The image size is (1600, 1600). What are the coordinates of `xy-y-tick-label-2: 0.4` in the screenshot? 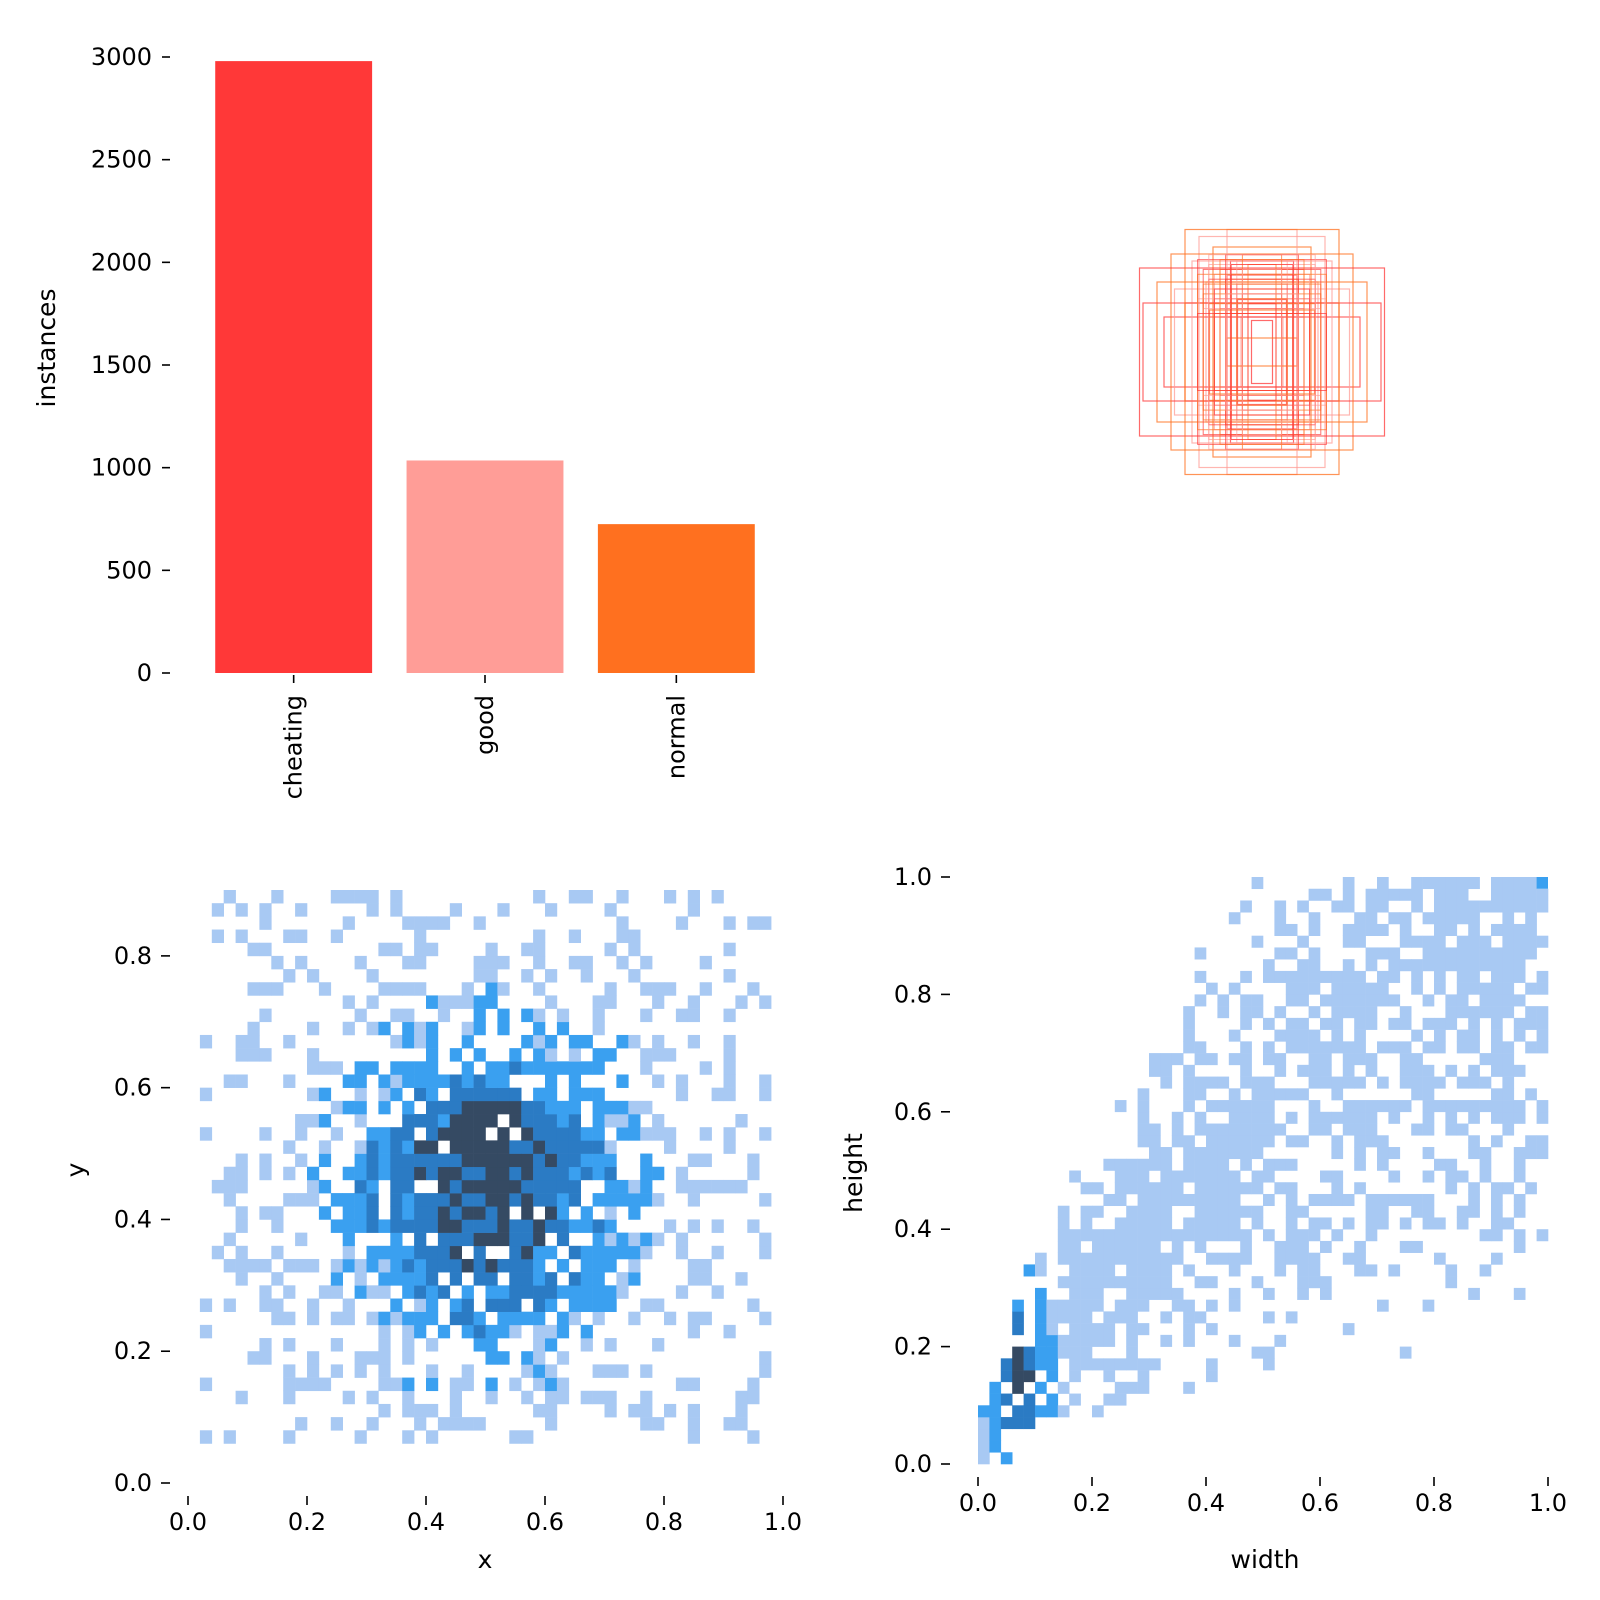 It's located at (133, 1219).